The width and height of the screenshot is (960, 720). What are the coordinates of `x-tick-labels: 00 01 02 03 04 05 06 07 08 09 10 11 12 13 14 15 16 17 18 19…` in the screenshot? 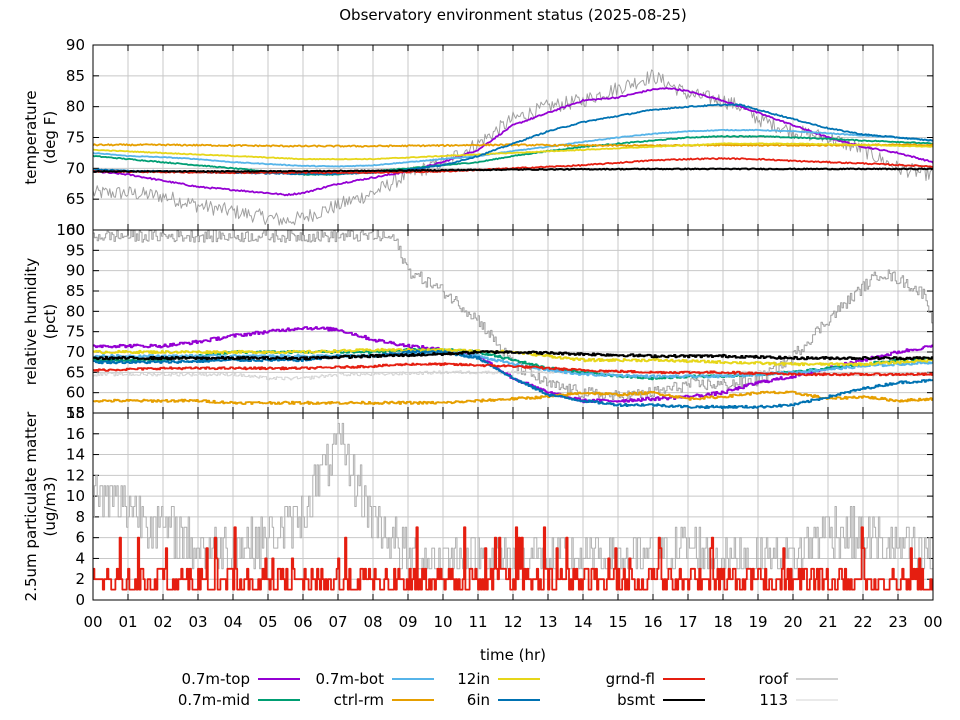 It's located at (512, 622).